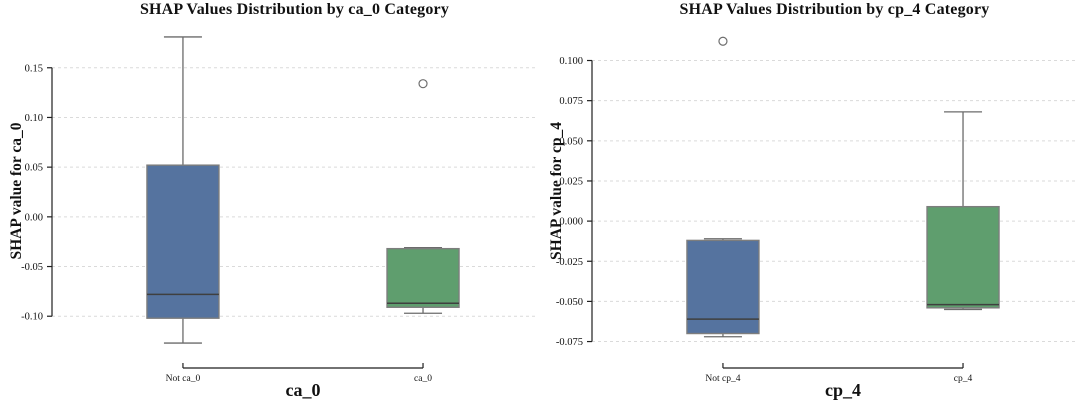 Image resolution: width=1080 pixels, height=410 pixels. I want to click on category-tick-label: Not ca_0, so click(183, 379).